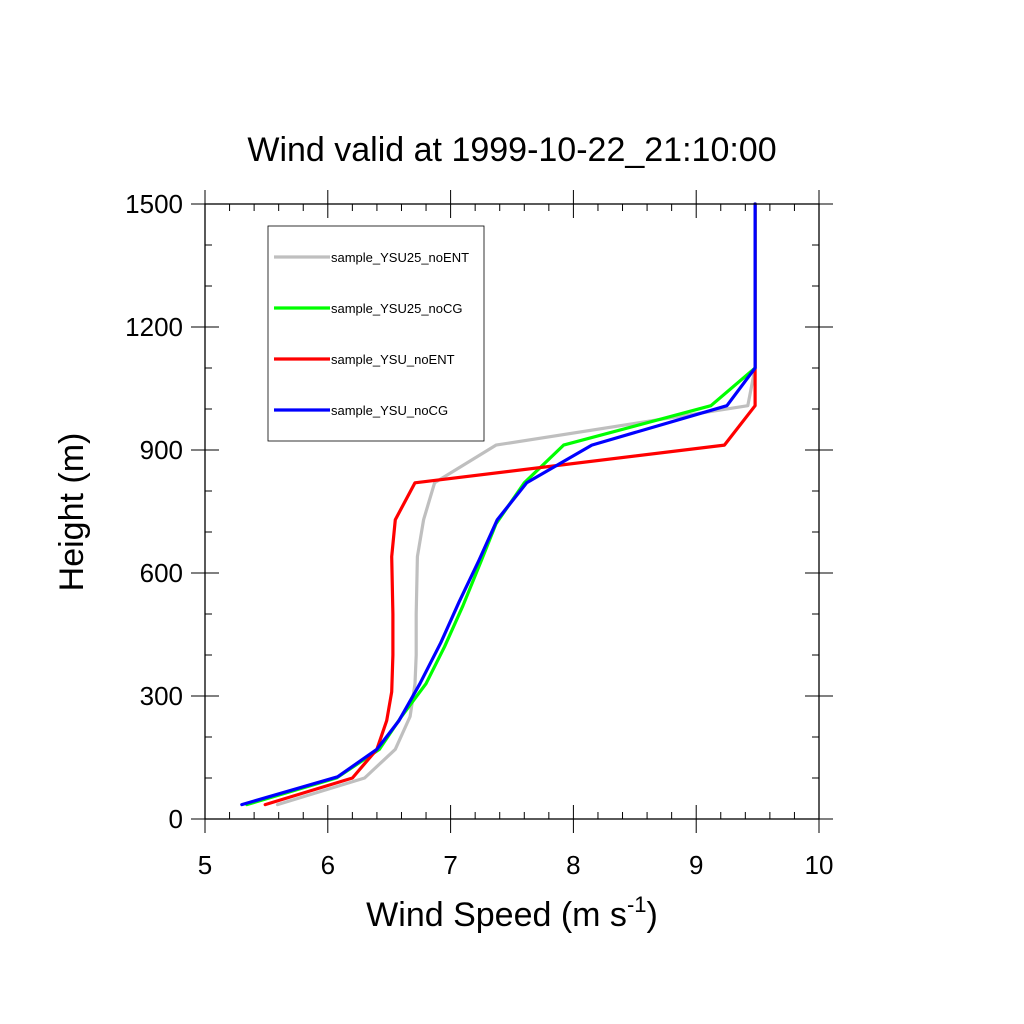 The height and width of the screenshot is (1024, 1024). Describe the element at coordinates (72, 512) in the screenshot. I see `y-axis-label: Height (m)` at that location.